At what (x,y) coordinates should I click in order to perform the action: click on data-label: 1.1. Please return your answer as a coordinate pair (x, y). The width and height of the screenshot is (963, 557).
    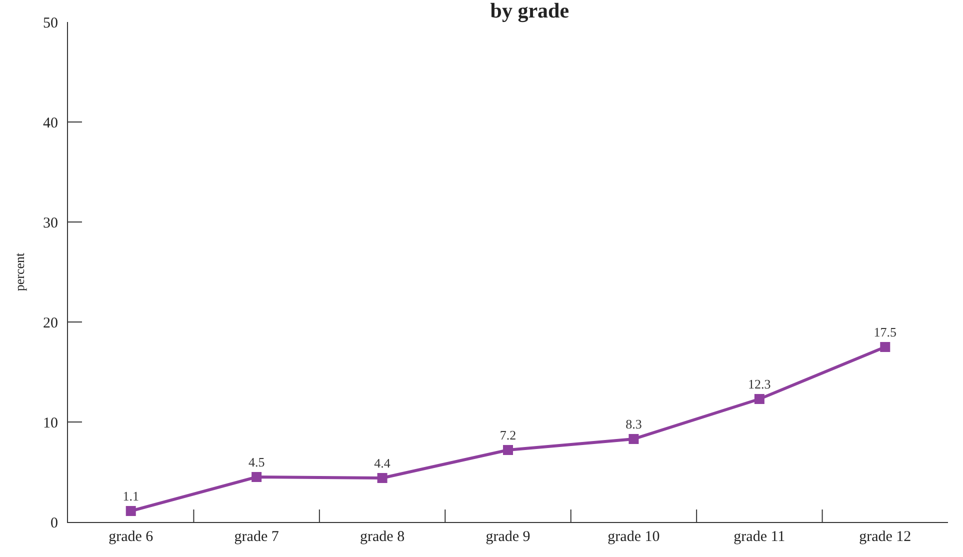
    Looking at the image, I should click on (130, 496).